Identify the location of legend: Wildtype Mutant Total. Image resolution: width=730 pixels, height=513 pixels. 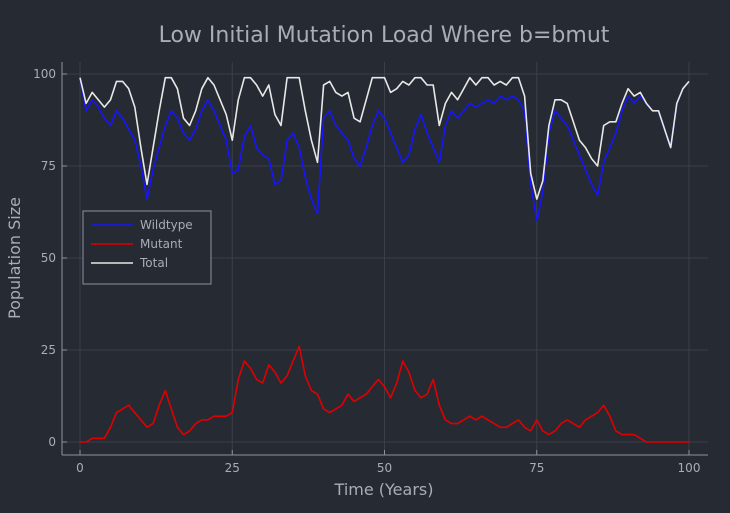
(147, 247).